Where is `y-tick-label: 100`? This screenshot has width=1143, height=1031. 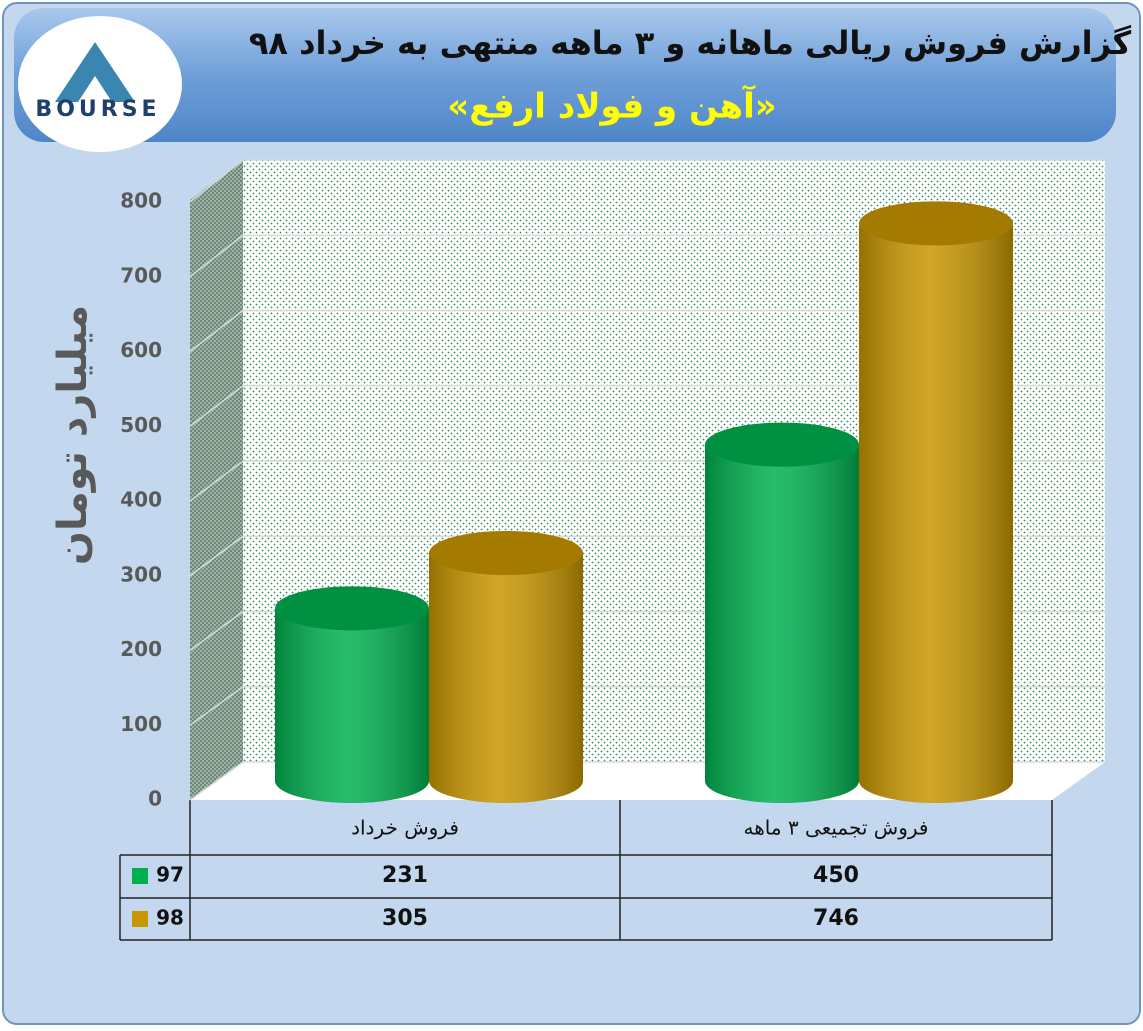
y-tick-label: 100 is located at coordinates (141, 724).